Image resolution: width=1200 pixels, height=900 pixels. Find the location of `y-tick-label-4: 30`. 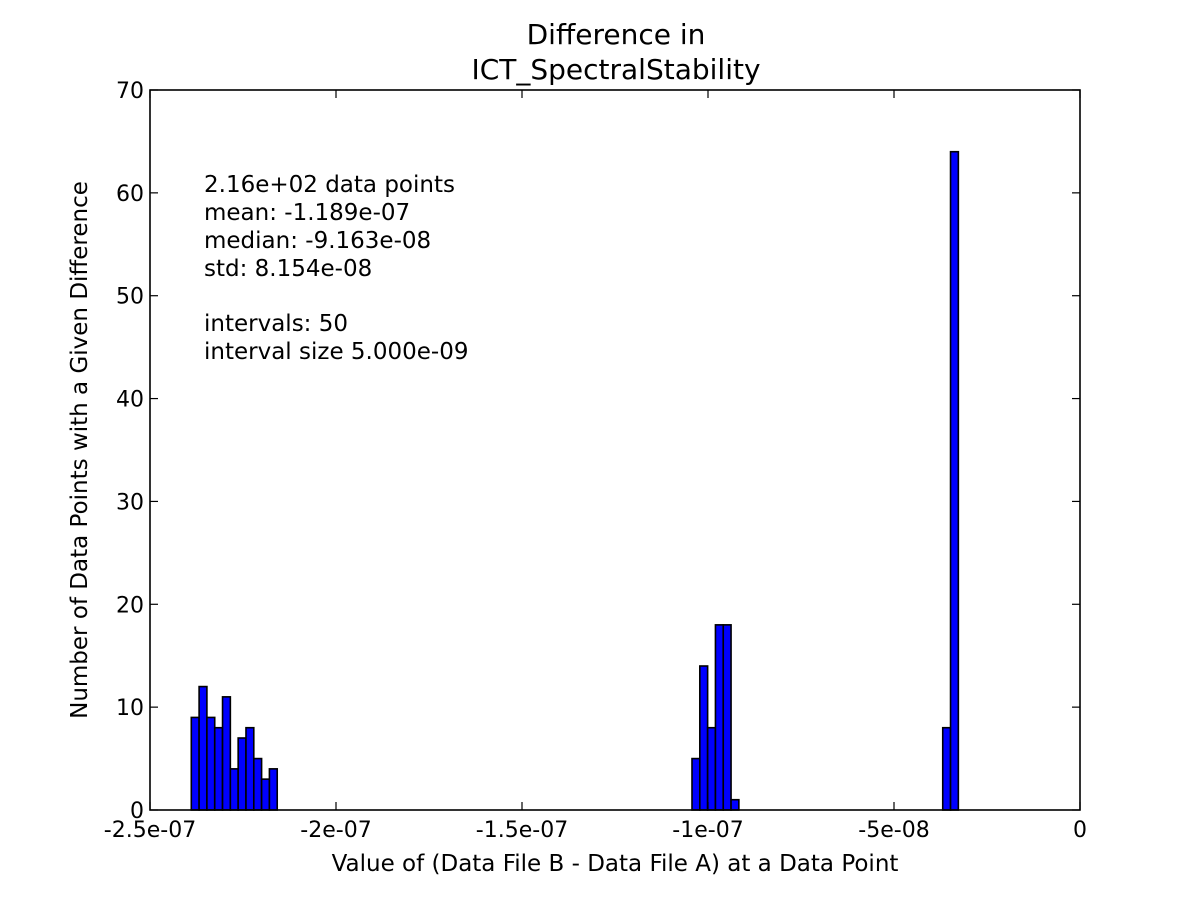

y-tick-label-4: 30 is located at coordinates (130, 502).